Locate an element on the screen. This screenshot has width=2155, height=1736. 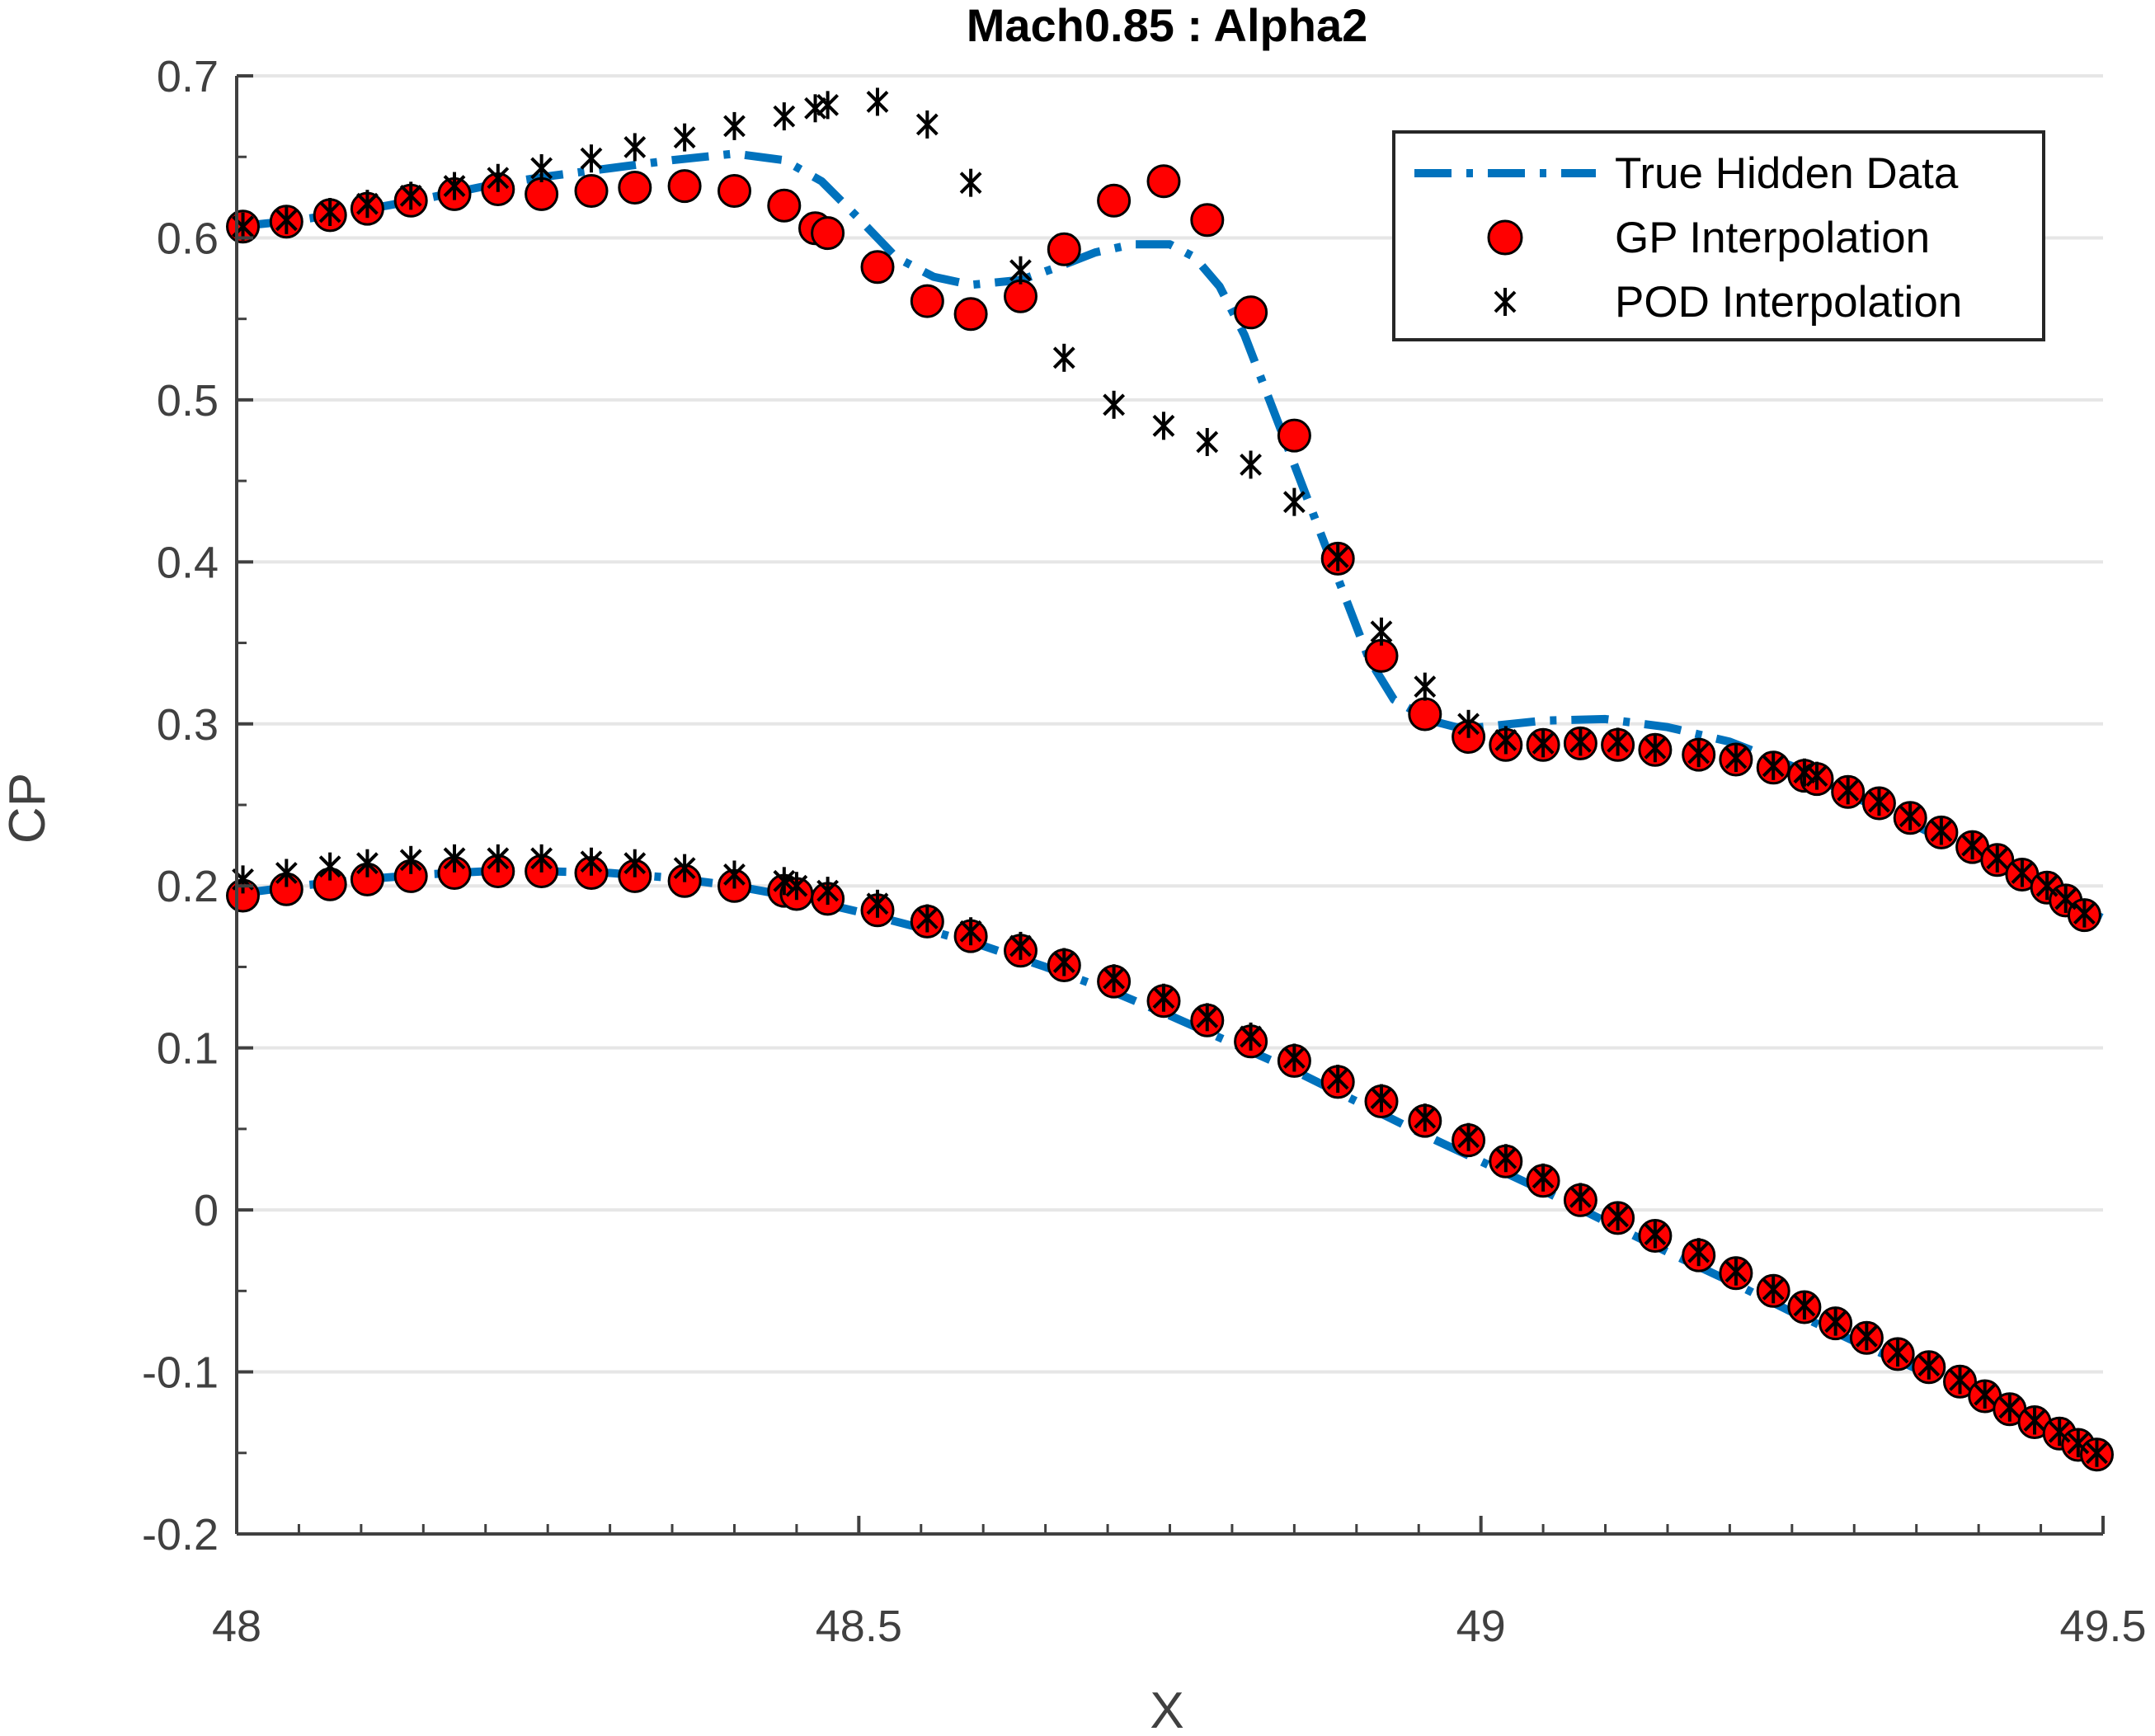
y-tick-label: -0.2 is located at coordinates (180, 1535).